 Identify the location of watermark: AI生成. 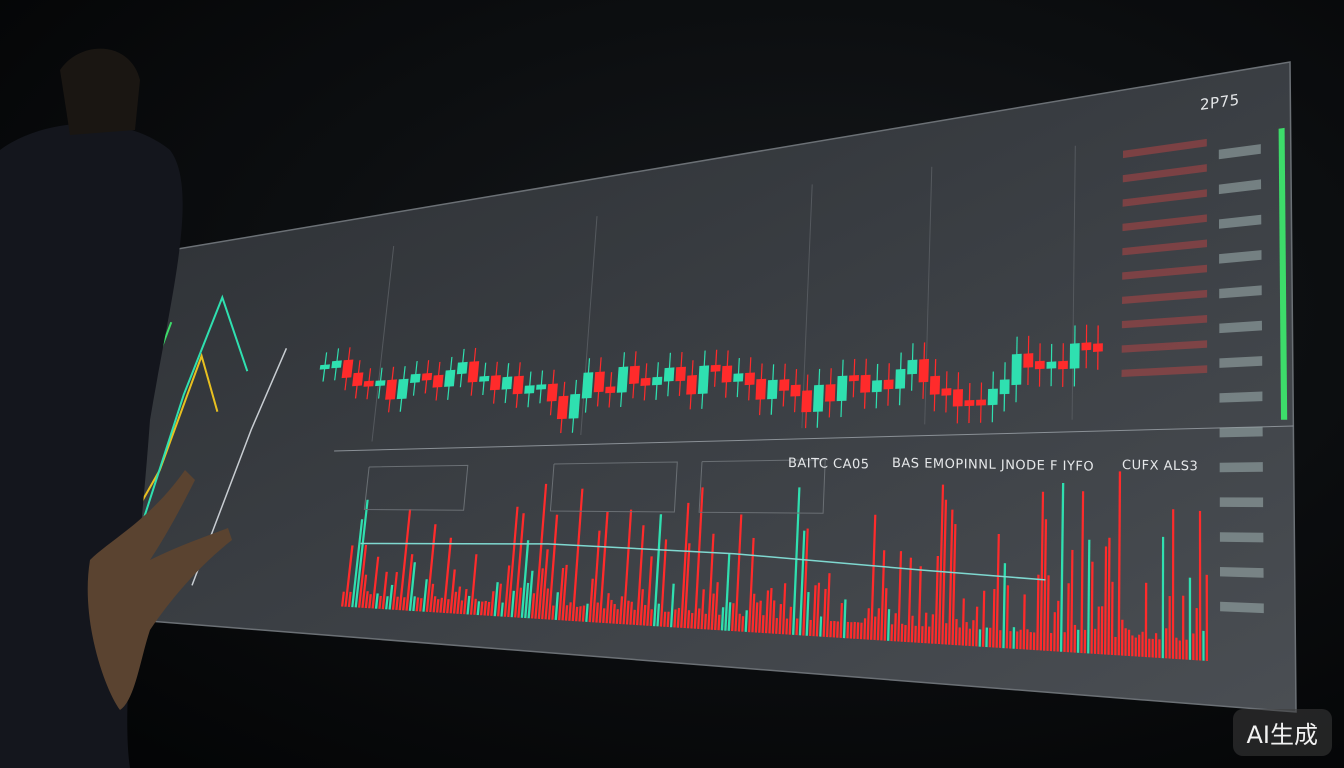
(1282, 732).